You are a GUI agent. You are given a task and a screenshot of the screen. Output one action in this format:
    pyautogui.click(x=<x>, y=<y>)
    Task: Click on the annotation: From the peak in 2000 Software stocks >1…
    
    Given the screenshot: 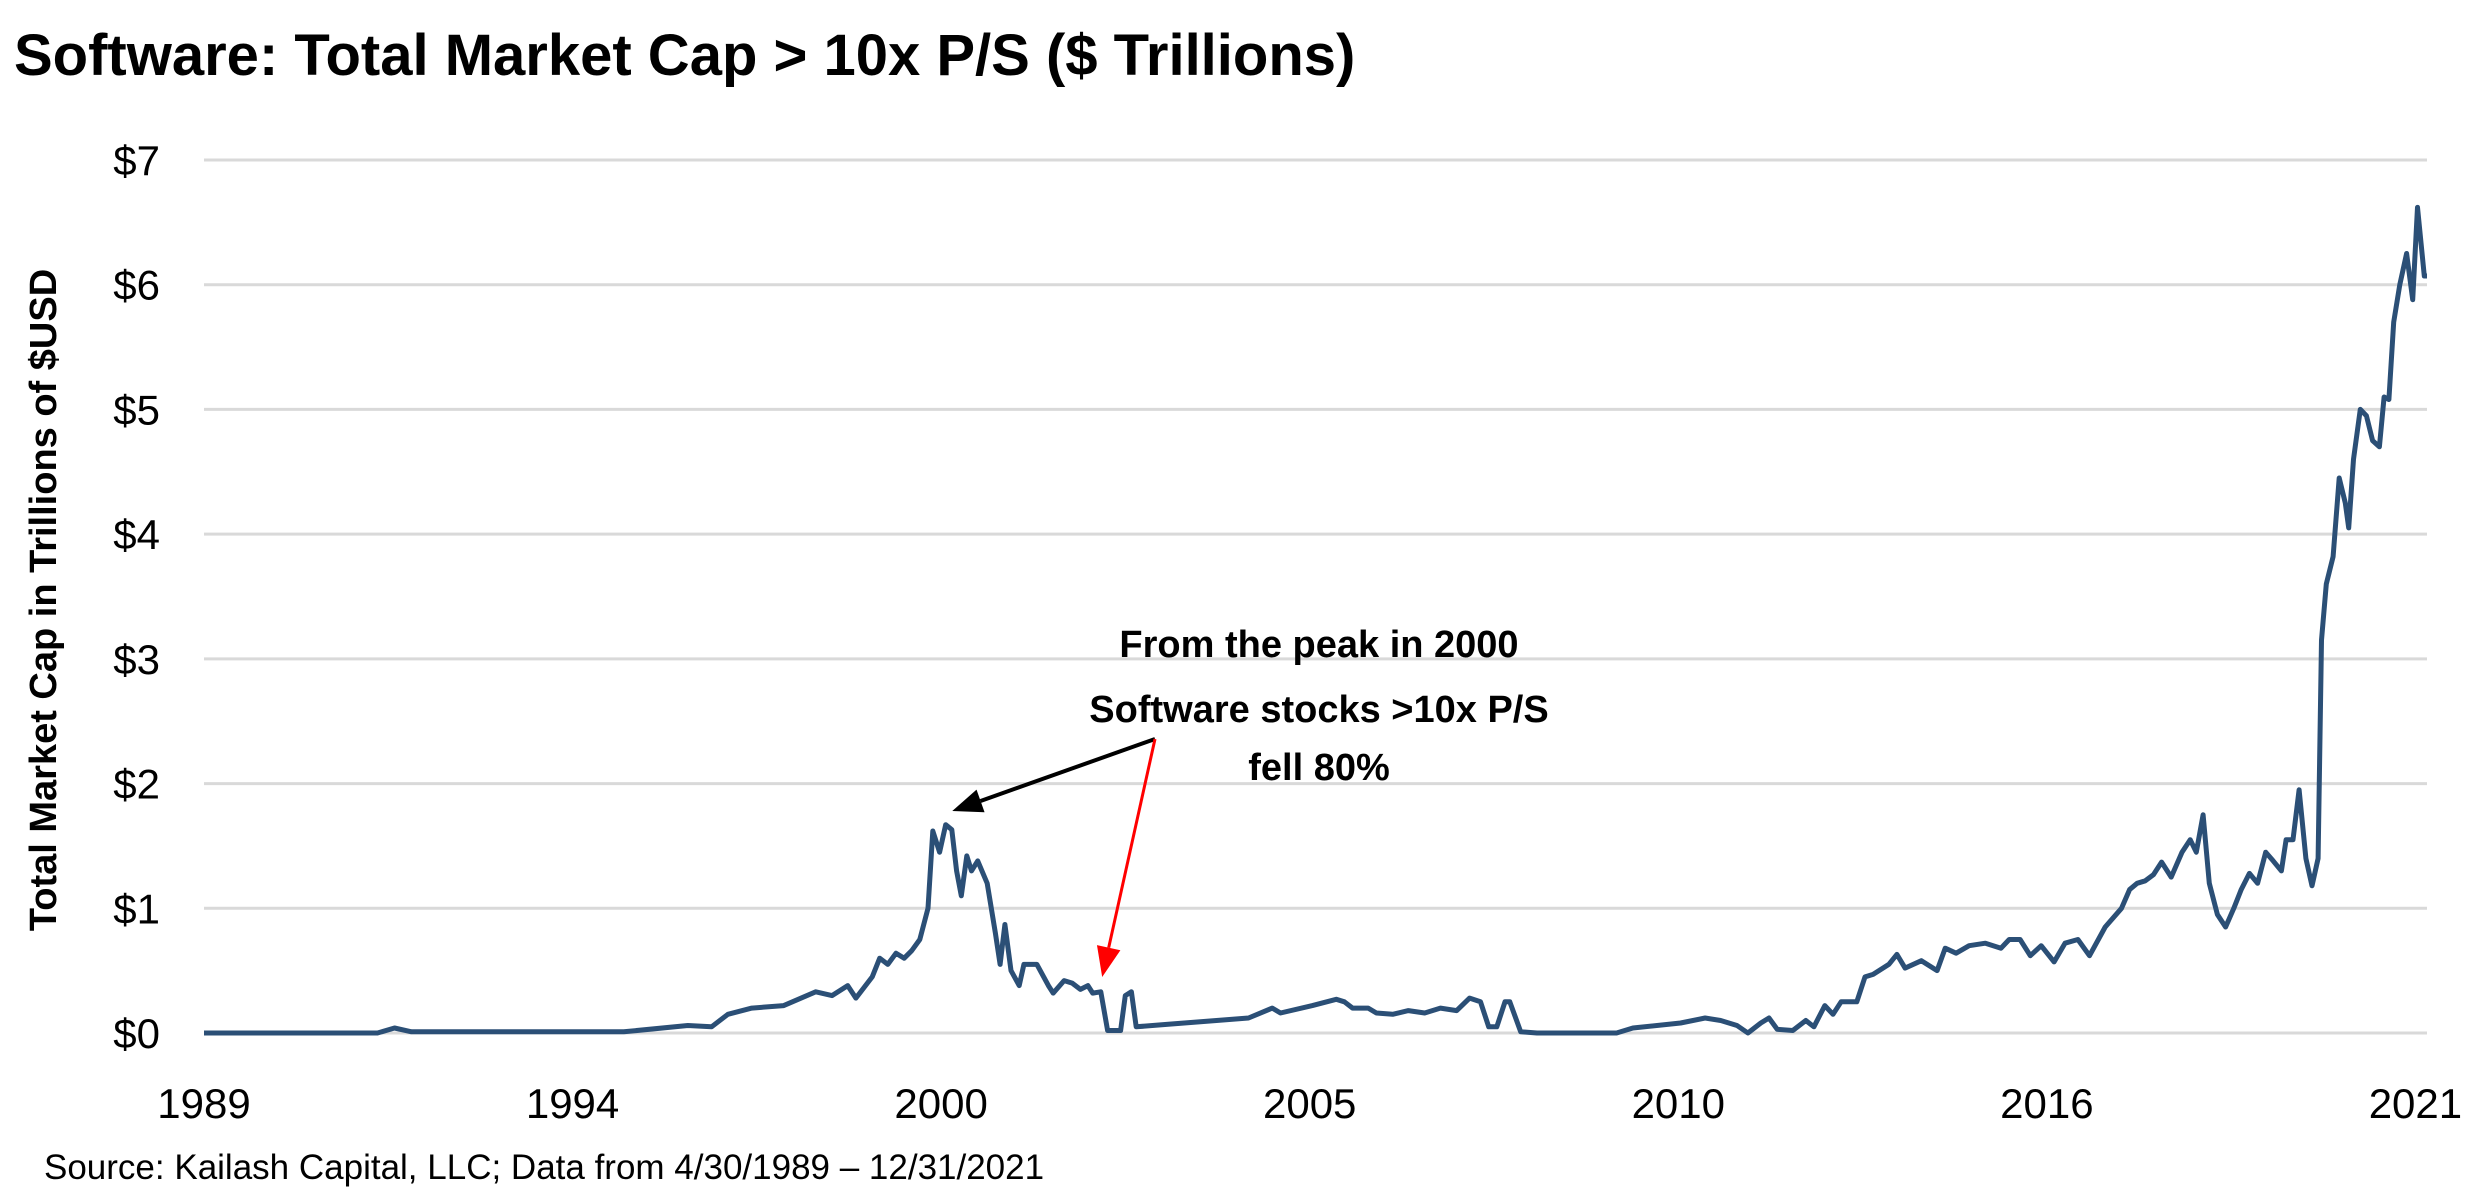 What is the action you would take?
    pyautogui.click(x=1250, y=800)
    